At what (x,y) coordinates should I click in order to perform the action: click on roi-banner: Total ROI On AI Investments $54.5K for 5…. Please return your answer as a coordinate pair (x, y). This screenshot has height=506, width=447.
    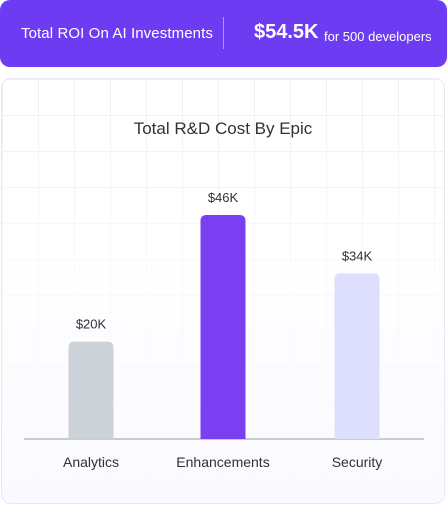
    Looking at the image, I should click on (223, 33).